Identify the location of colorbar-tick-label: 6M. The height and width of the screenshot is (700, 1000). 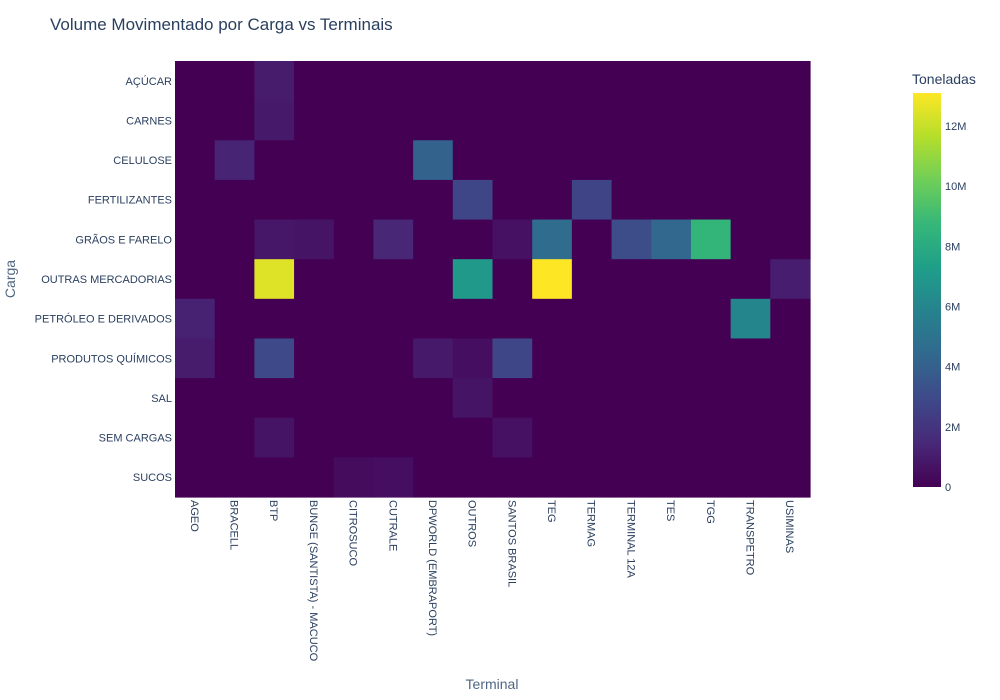
(952, 308).